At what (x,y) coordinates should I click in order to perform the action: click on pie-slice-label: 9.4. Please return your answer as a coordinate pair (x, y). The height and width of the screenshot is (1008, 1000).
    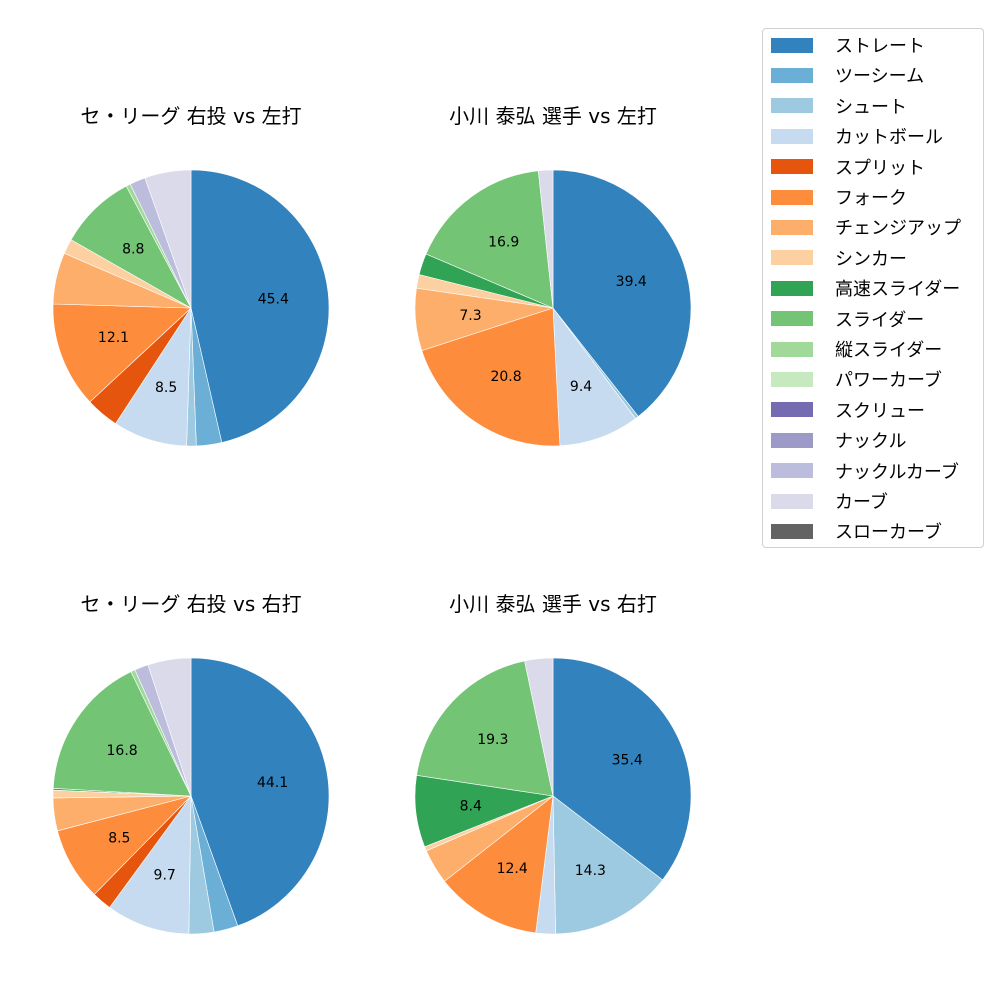
    Looking at the image, I should click on (581, 387).